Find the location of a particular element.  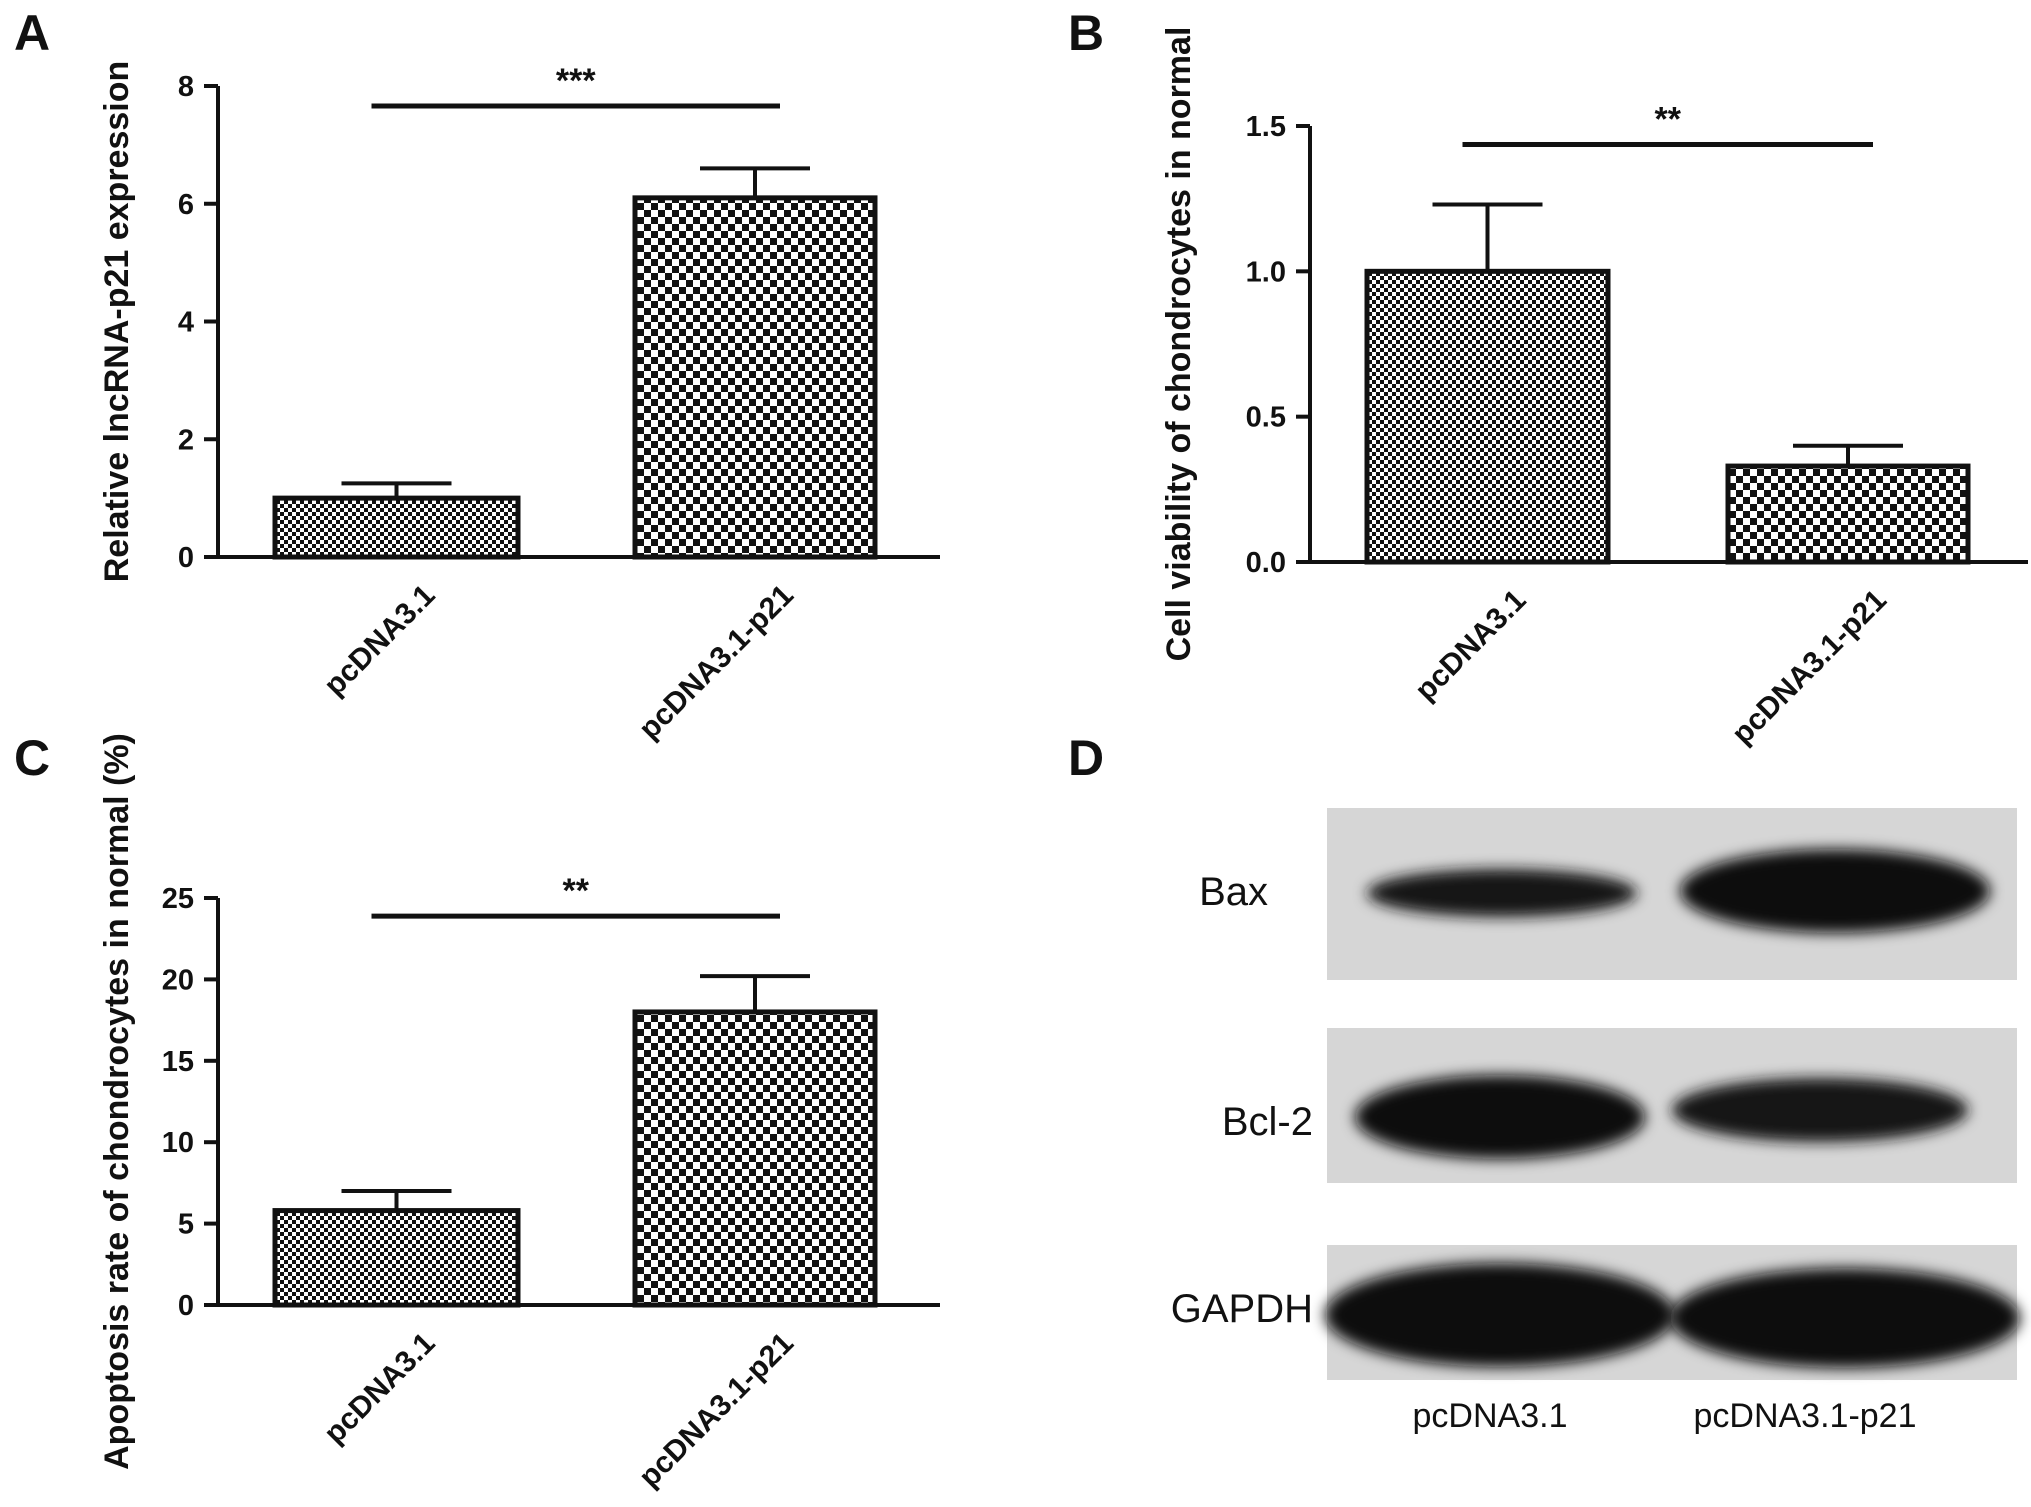

band-bax-lane2 is located at coordinates (1835, 891).